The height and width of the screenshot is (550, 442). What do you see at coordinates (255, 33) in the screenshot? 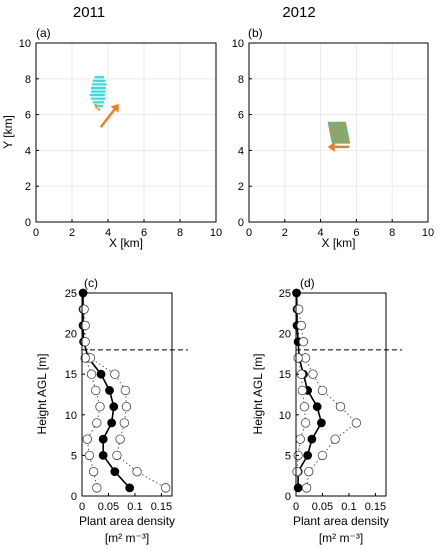
I see `panel-label: (b)` at bounding box center [255, 33].